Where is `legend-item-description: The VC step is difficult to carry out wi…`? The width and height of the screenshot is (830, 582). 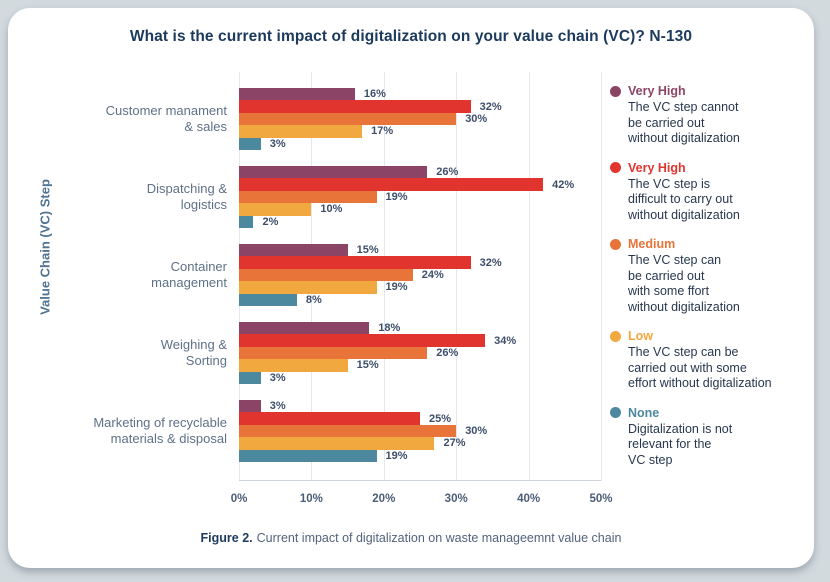
legend-item-description: The VC step is difficult to carry out wi… is located at coordinates (684, 199).